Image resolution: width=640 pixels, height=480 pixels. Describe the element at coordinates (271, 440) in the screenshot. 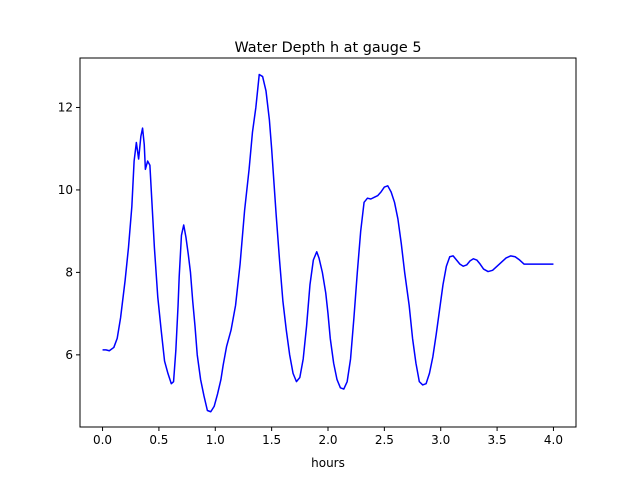

I see `x-tick-label: 1.5` at that location.